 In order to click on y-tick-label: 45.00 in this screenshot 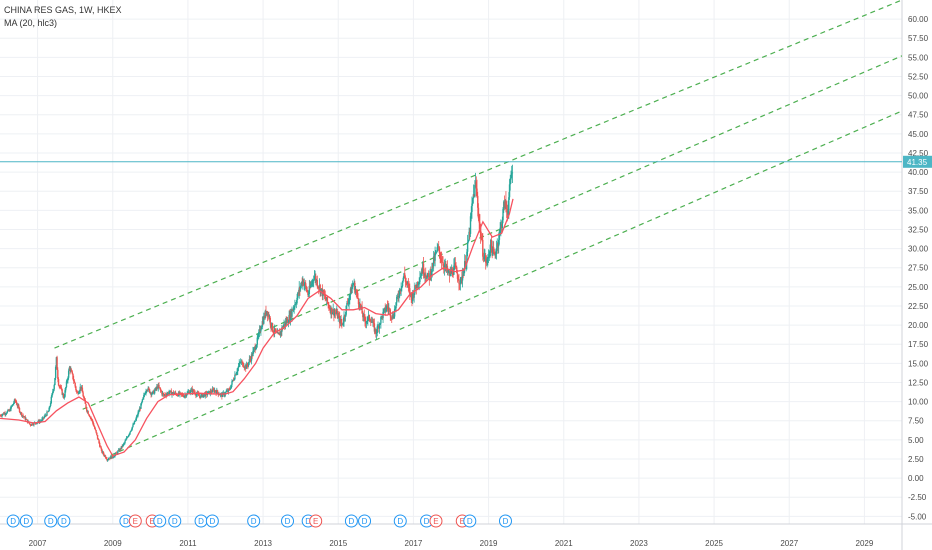, I will do `click(918, 134)`.